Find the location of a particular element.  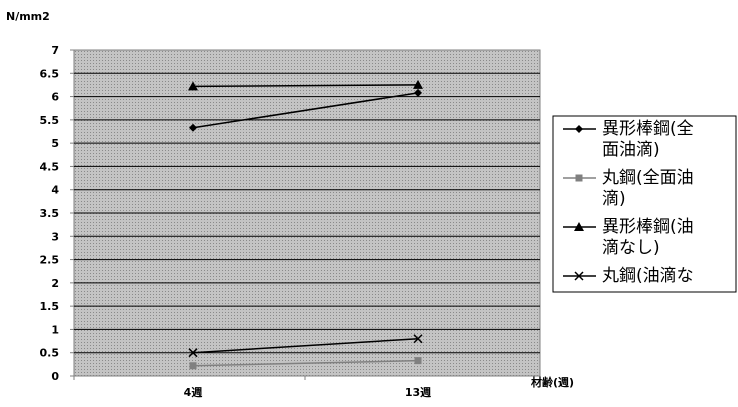

x-tick-label: 13週 is located at coordinates (418, 392).